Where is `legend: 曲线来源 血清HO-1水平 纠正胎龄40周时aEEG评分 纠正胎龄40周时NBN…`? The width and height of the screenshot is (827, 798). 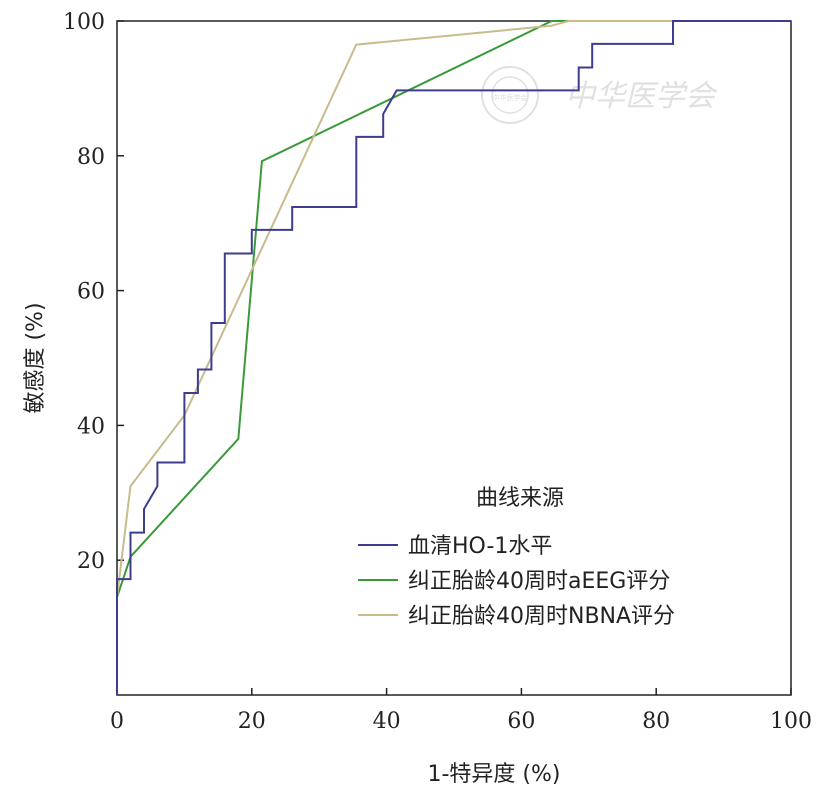 legend: 曲线来源 血清HO-1水平 纠正胎龄40周时aEEG评分 纠正胎龄40周时NBN… is located at coordinates (516, 557).